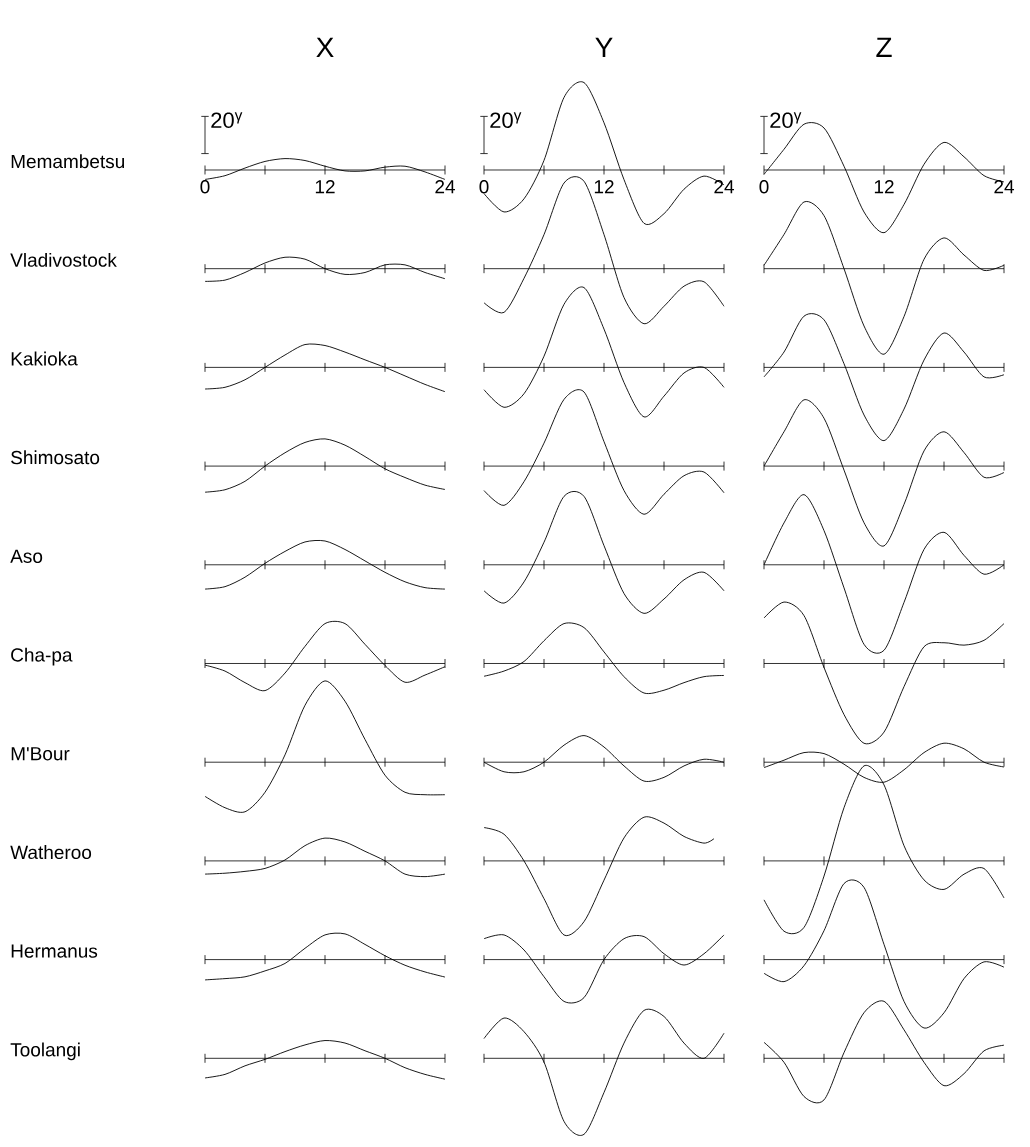 This screenshot has width=1030, height=1147. I want to click on chart-title: Y, so click(604, 47).